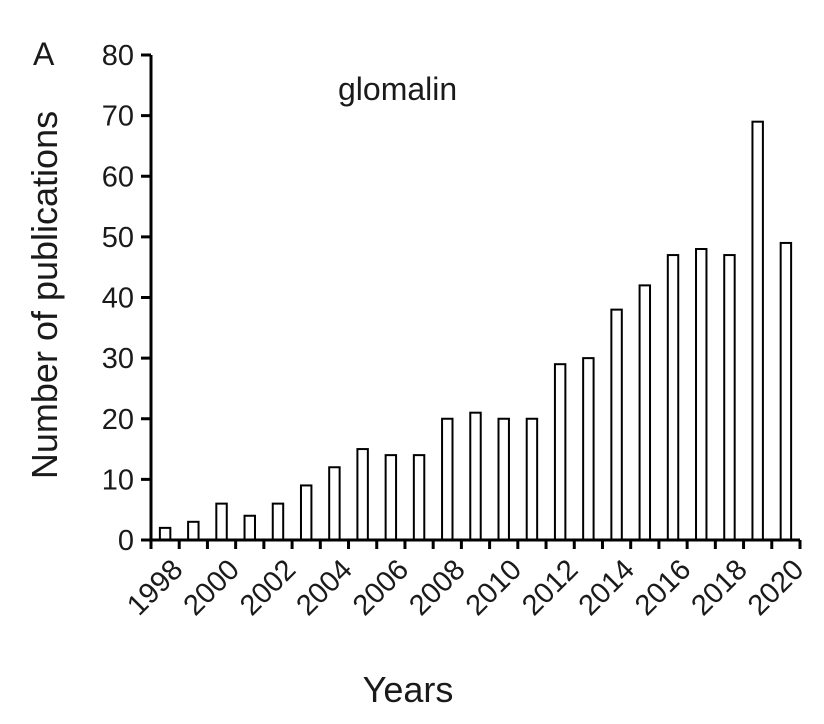 The height and width of the screenshot is (724, 824). Describe the element at coordinates (503, 479) in the screenshot. I see `bar-2010` at that location.